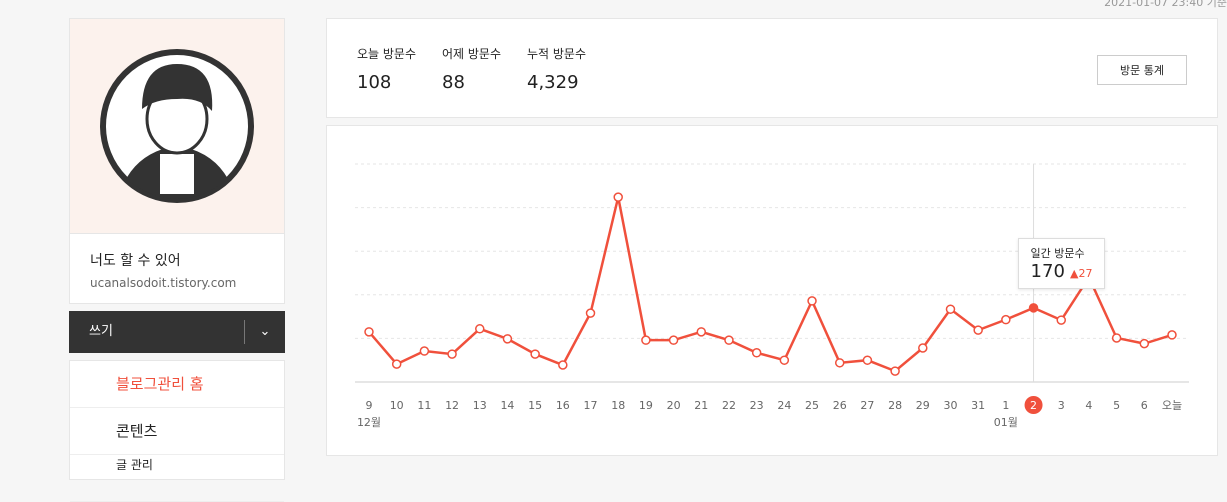  I want to click on stat-value: 4,329, so click(553, 82).